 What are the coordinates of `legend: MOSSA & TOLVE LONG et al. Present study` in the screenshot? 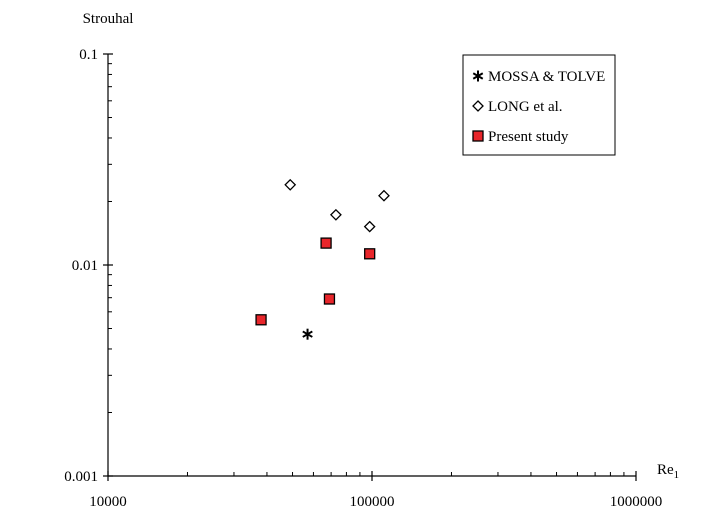 It's located at (539, 105).